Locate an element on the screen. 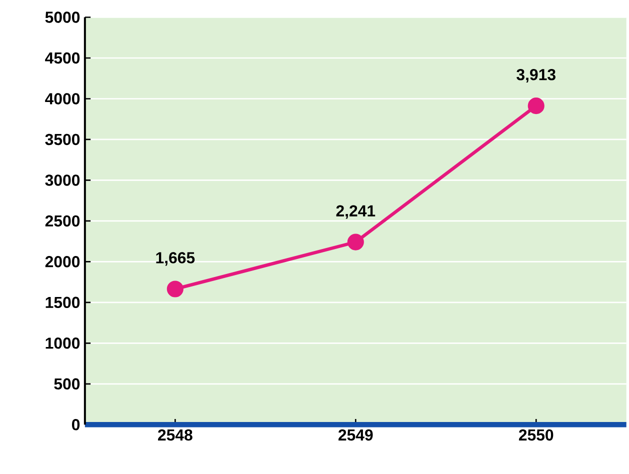 This screenshot has width=629, height=474. data-label: 3,913 is located at coordinates (536, 76).